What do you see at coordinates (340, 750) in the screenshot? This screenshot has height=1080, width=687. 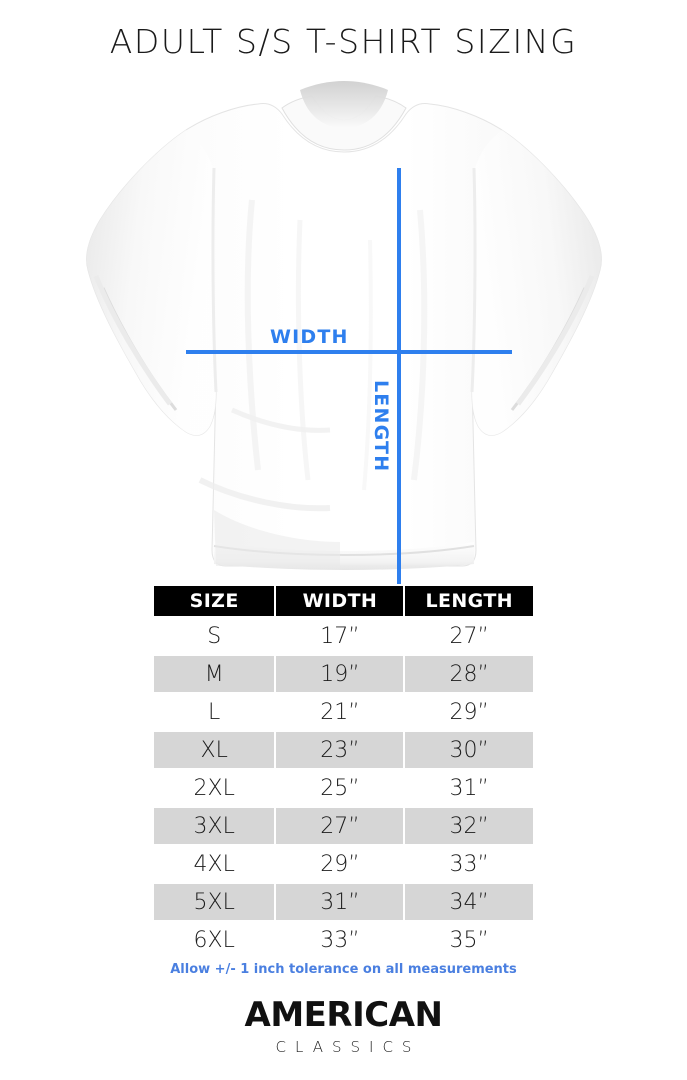 I see `cell-width: 23”` at bounding box center [340, 750].